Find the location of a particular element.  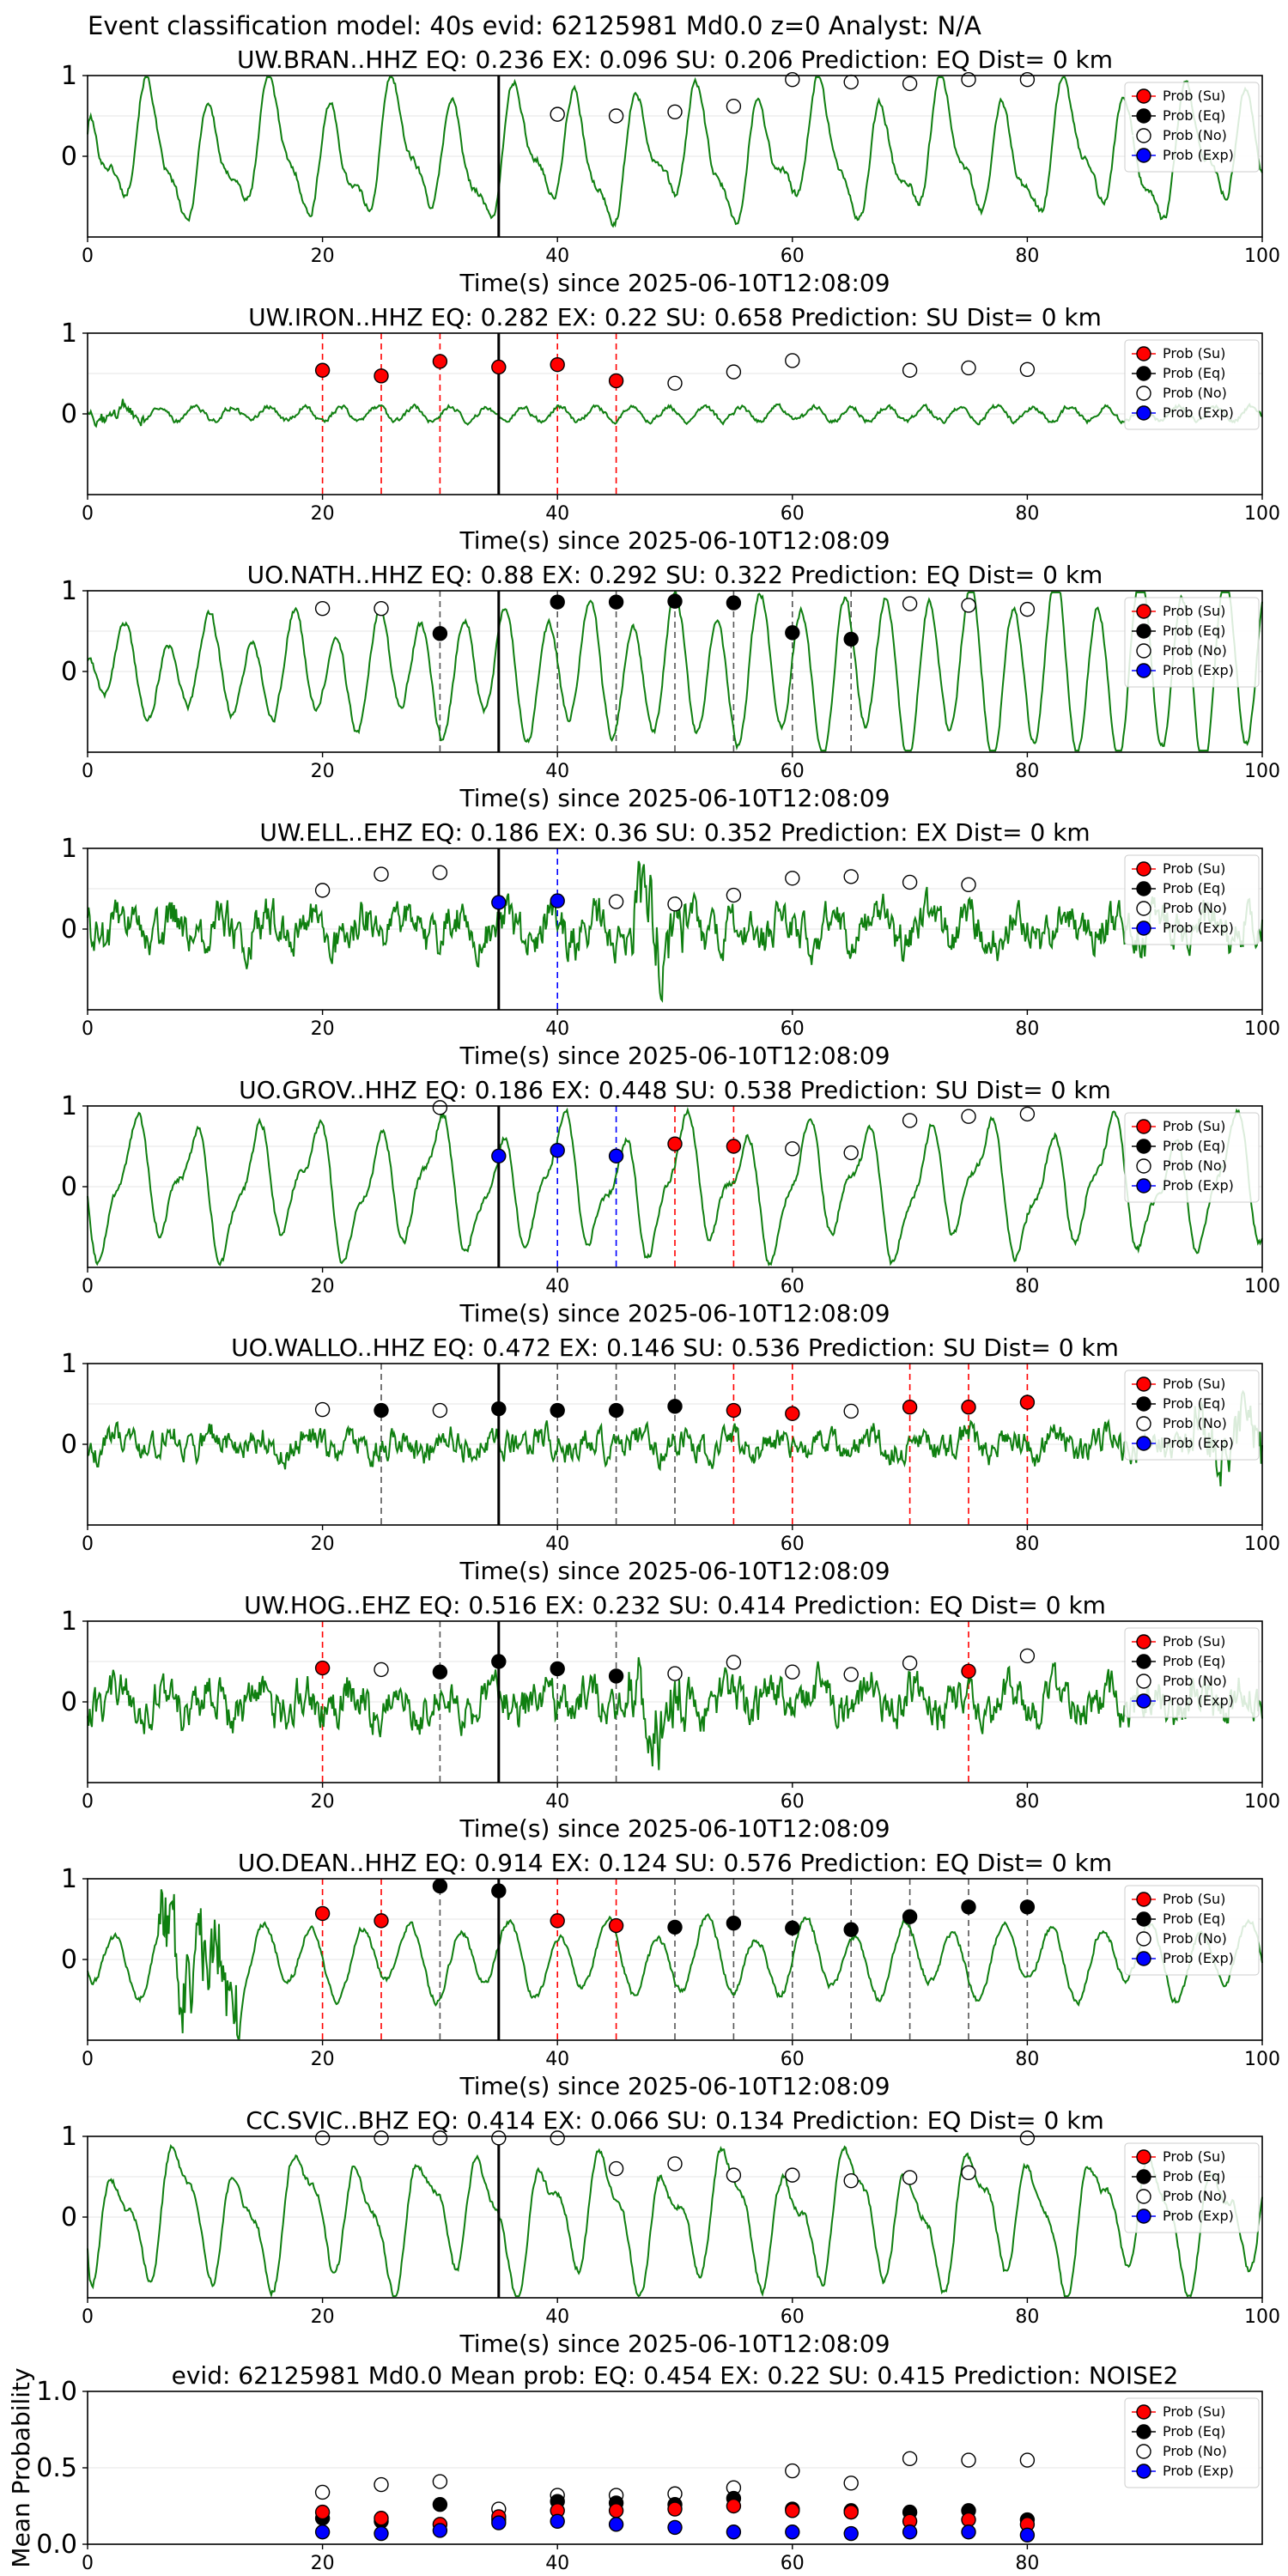

x-tick-label: 80 is located at coordinates (1027, 1544).